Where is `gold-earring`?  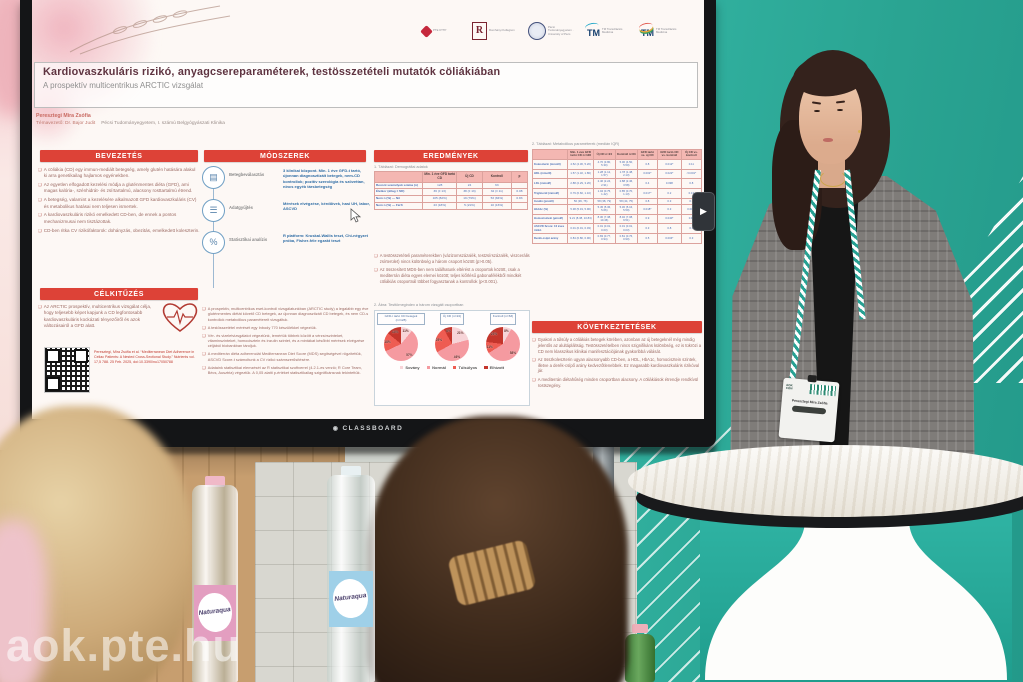 gold-earring is located at coordinates (859, 131).